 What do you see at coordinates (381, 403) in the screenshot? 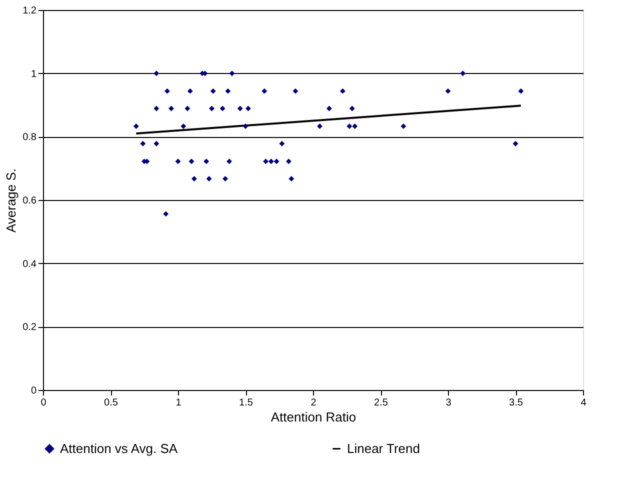
I see `x-tick-label: 2.5` at bounding box center [381, 403].